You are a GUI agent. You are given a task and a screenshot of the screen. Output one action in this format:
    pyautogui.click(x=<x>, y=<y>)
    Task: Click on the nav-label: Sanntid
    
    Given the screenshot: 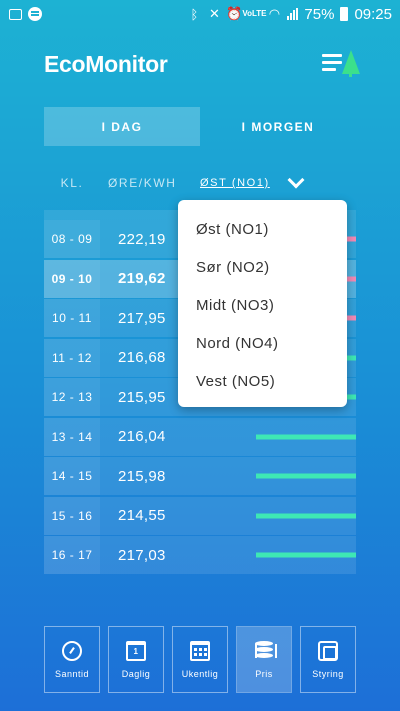 What is the action you would take?
    pyautogui.click(x=72, y=673)
    